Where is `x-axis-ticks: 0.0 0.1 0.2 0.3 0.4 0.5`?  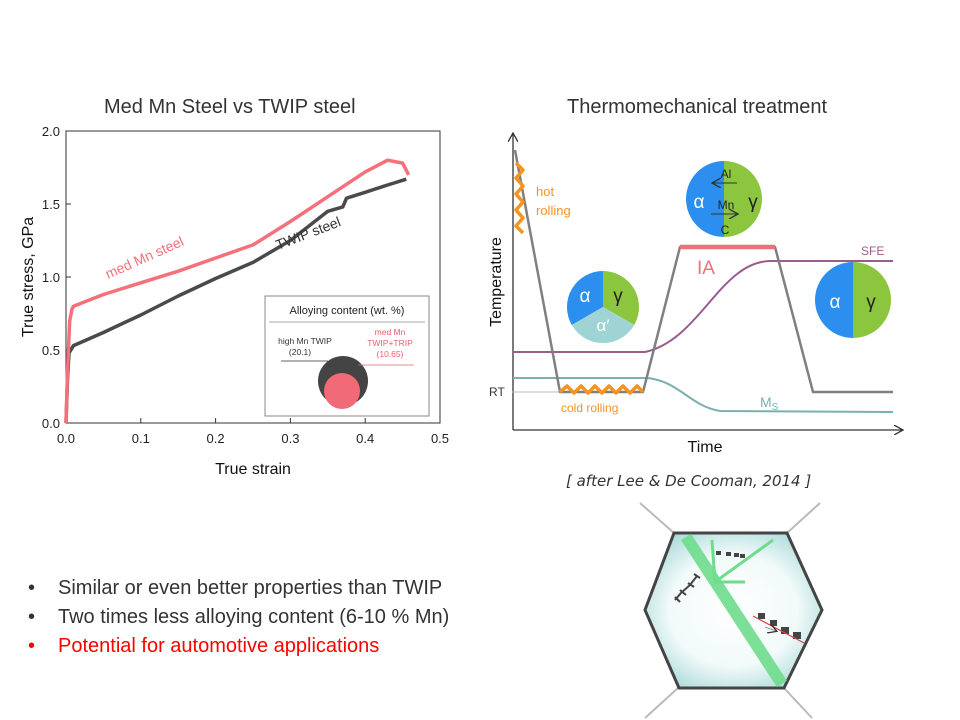
x-axis-ticks: 0.0 0.1 0.2 0.3 0.4 0.5 is located at coordinates (253, 432).